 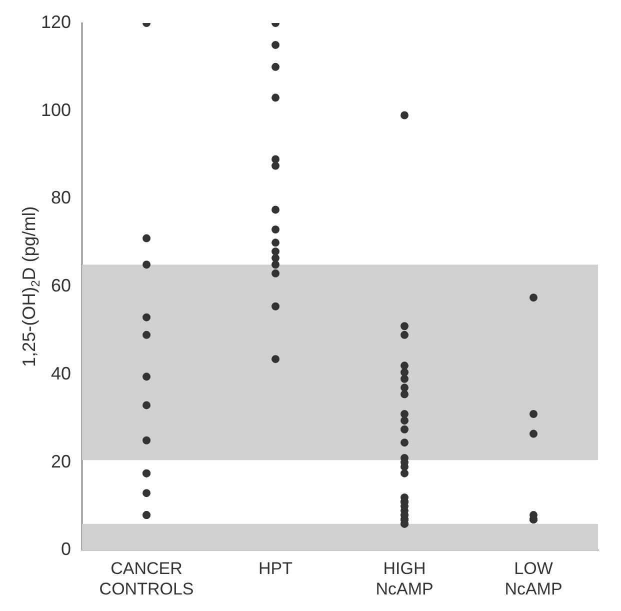 What do you see at coordinates (56, 22) in the screenshot?
I see `y-tick-label: 120` at bounding box center [56, 22].